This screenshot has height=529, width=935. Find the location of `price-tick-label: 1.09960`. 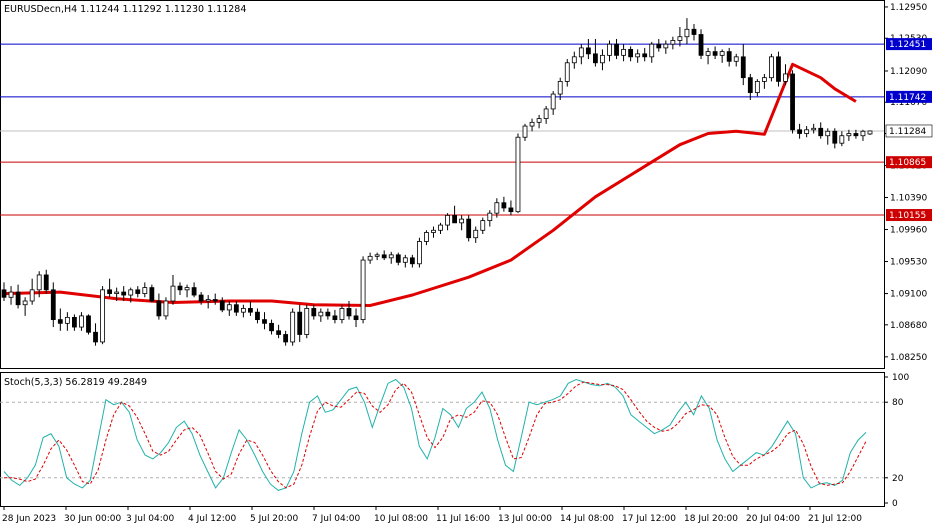

price-tick-label: 1.09960 is located at coordinates (908, 231).